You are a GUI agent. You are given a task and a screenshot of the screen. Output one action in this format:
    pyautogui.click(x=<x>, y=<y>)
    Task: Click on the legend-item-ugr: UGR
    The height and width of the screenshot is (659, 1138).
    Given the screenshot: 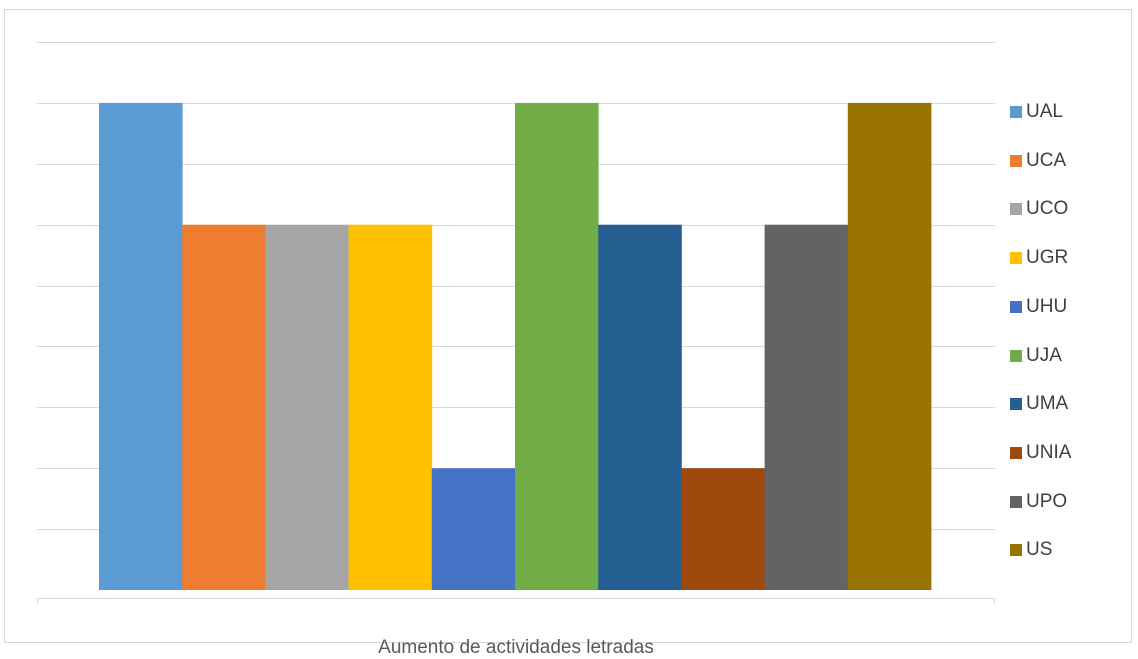 What is the action you would take?
    pyautogui.click(x=1039, y=258)
    